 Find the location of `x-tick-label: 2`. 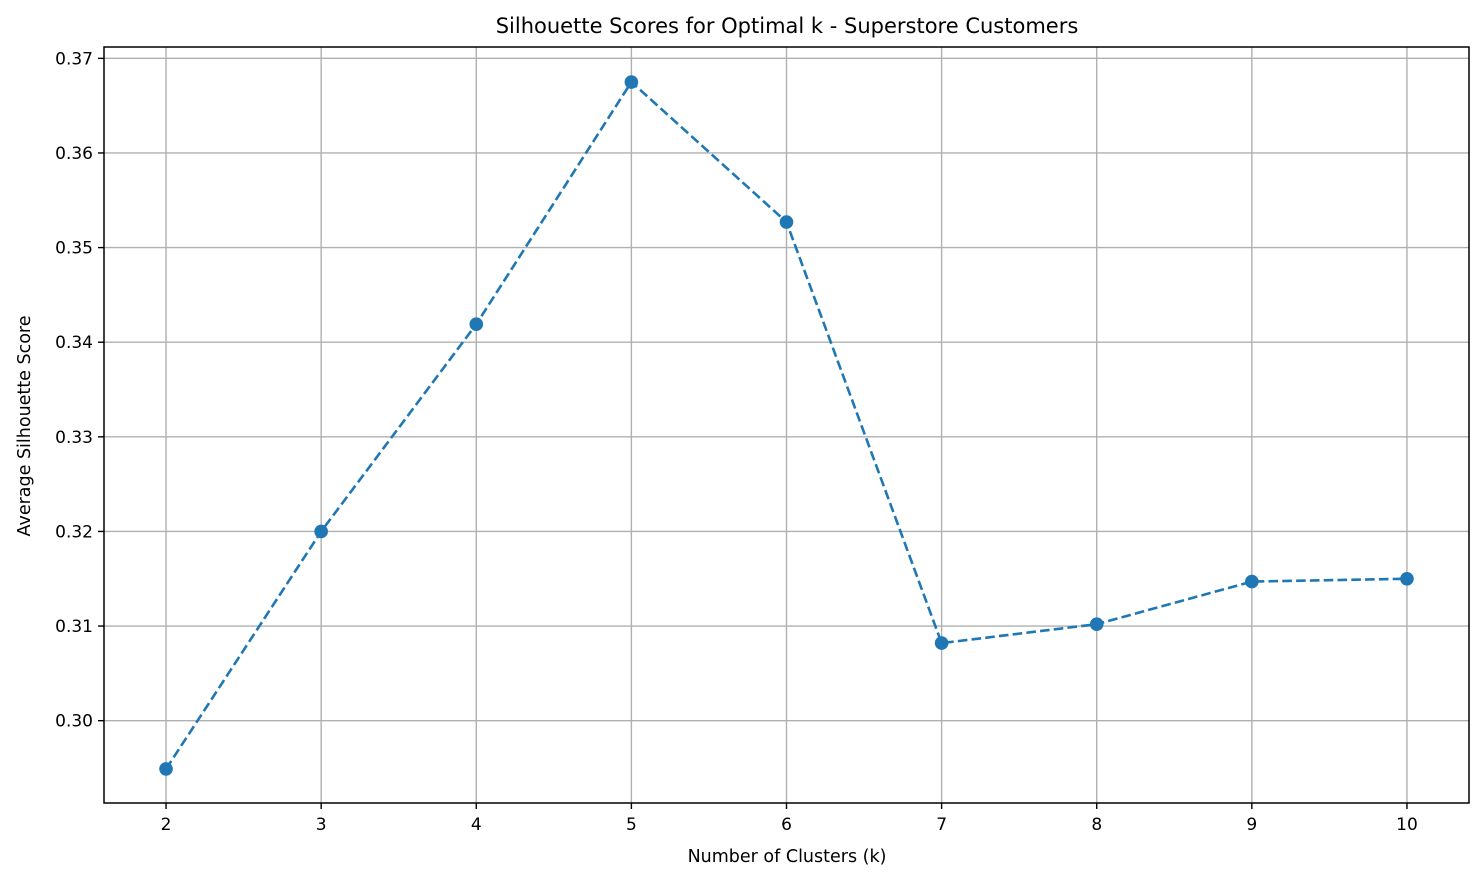

x-tick-label: 2 is located at coordinates (166, 825).